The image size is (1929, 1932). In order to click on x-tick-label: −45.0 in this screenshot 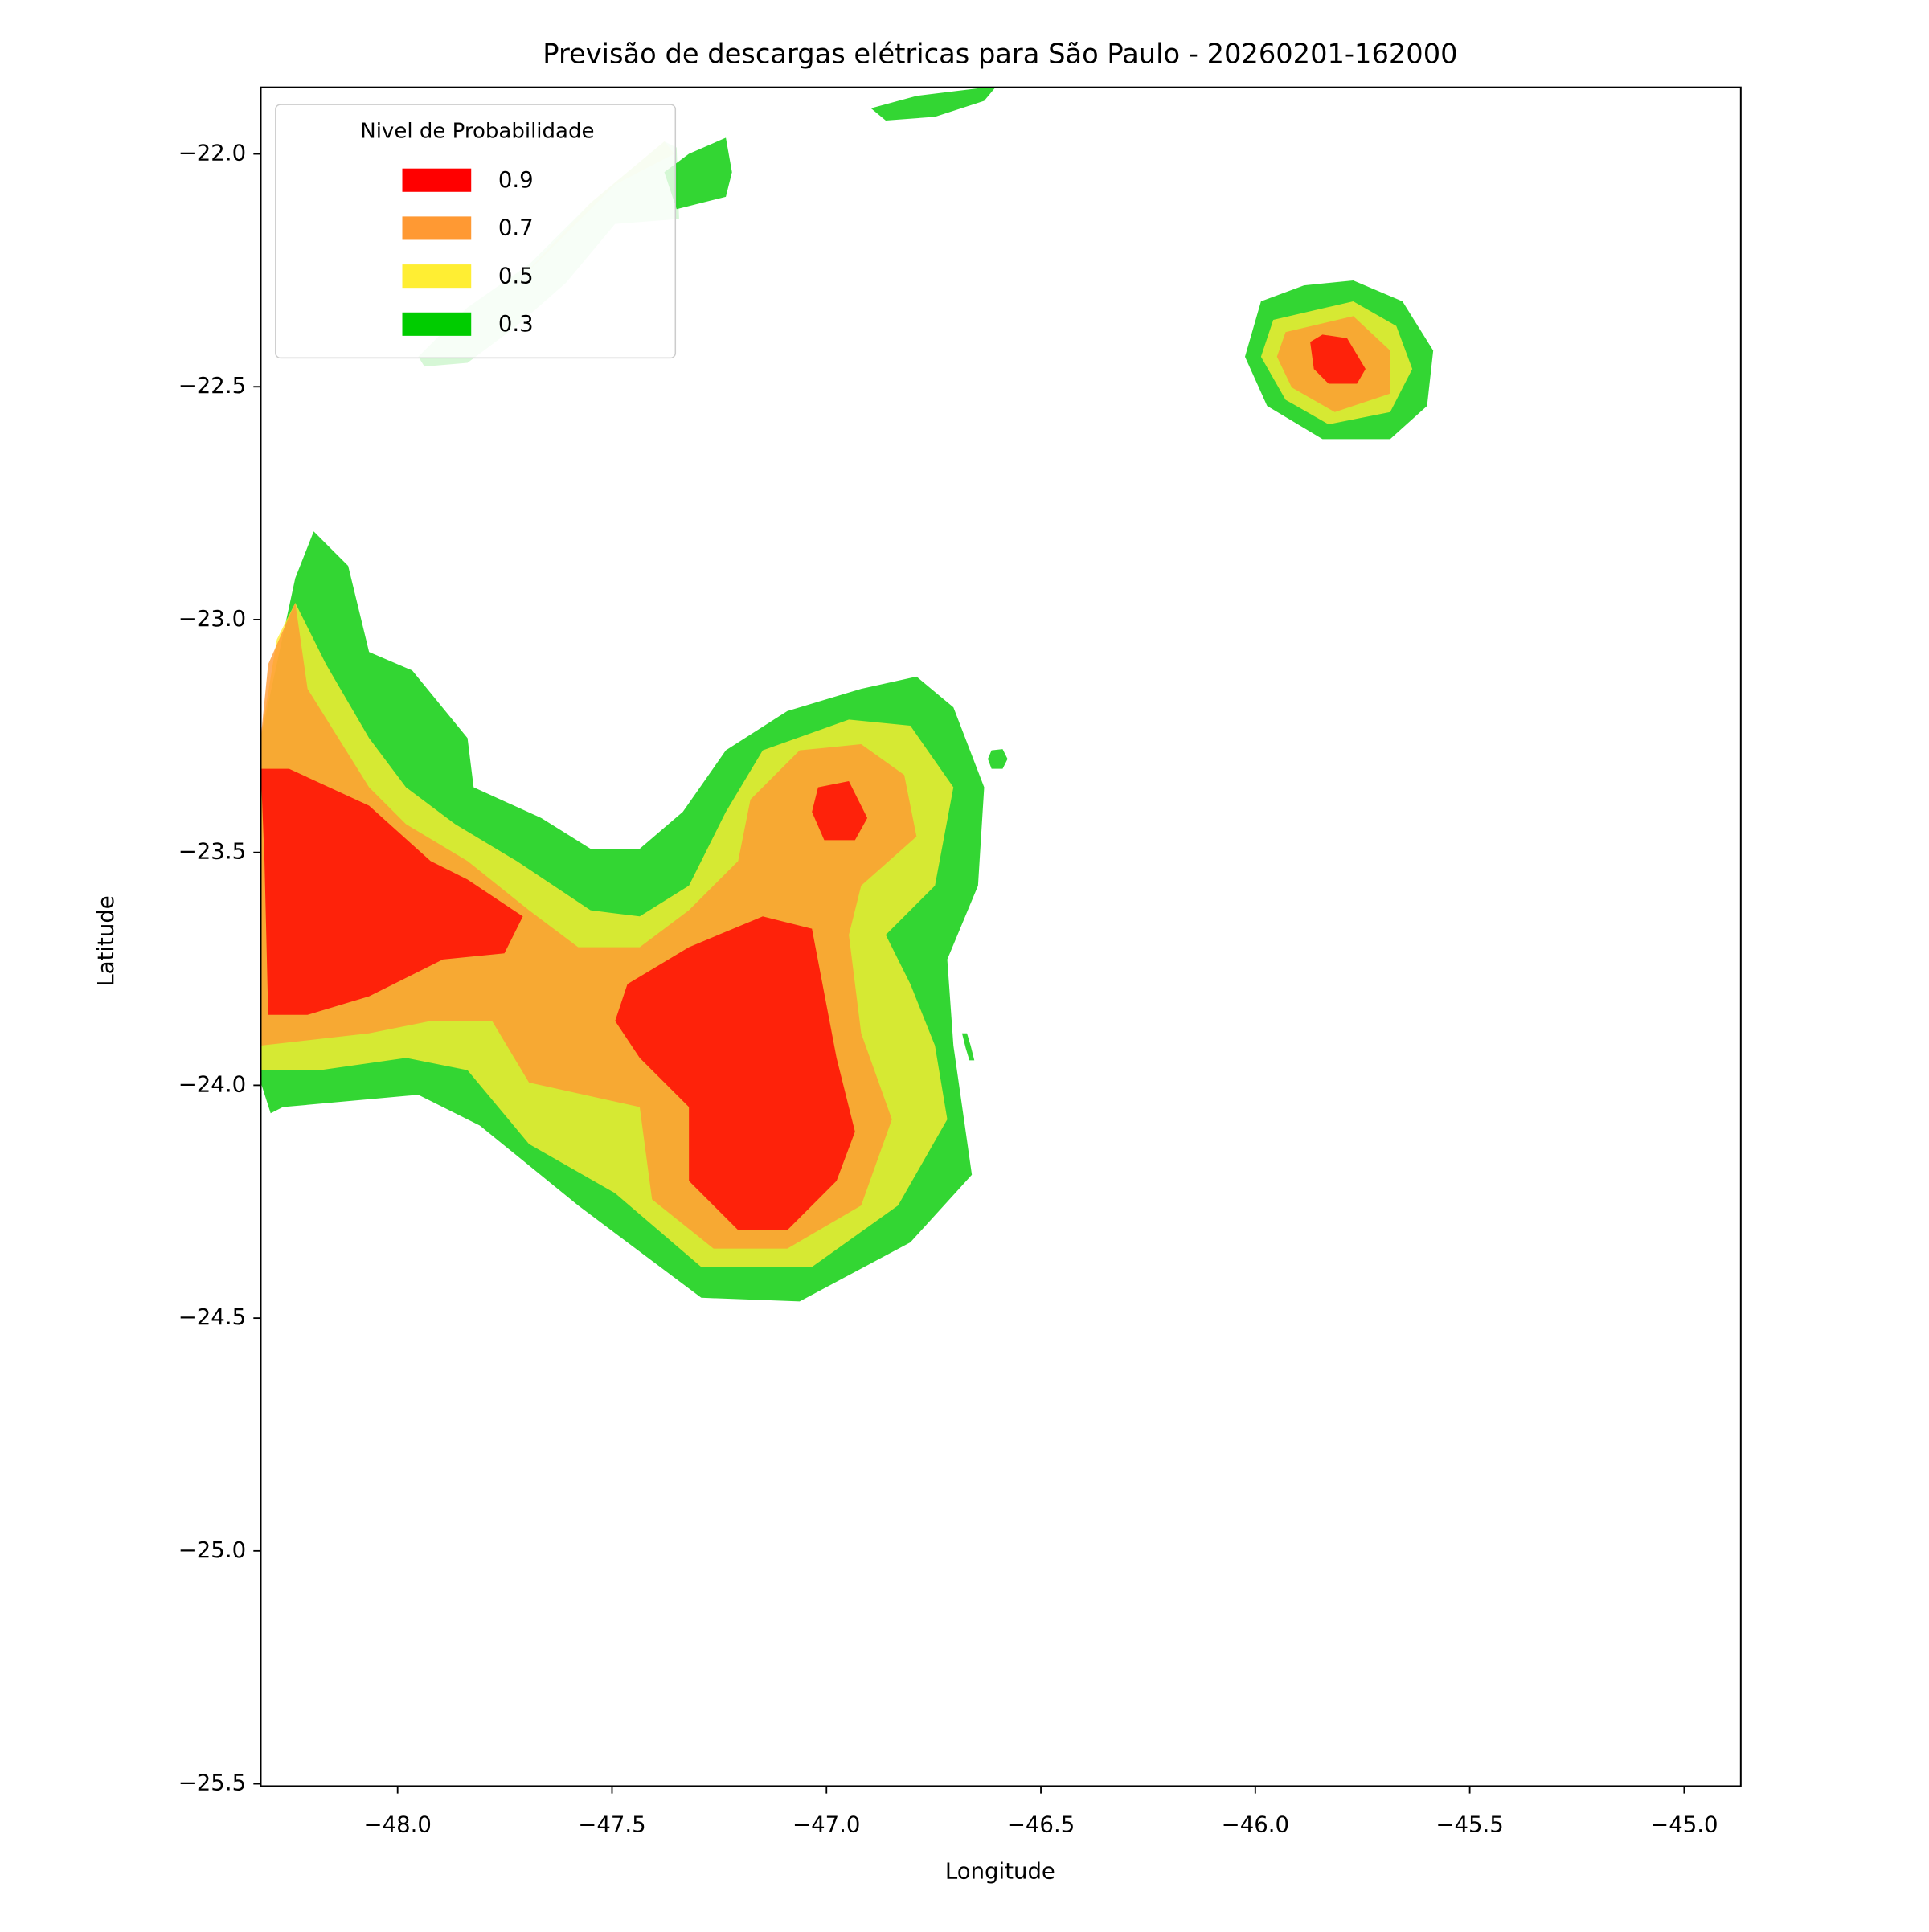, I will do `click(1684, 1824)`.